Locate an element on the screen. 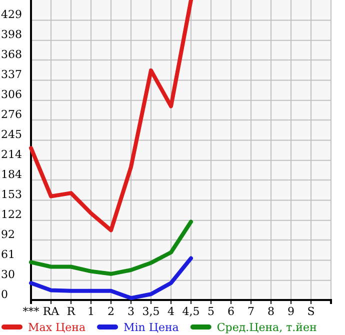 This screenshot has height=335, width=345. x-tick-label: R is located at coordinates (71, 311).